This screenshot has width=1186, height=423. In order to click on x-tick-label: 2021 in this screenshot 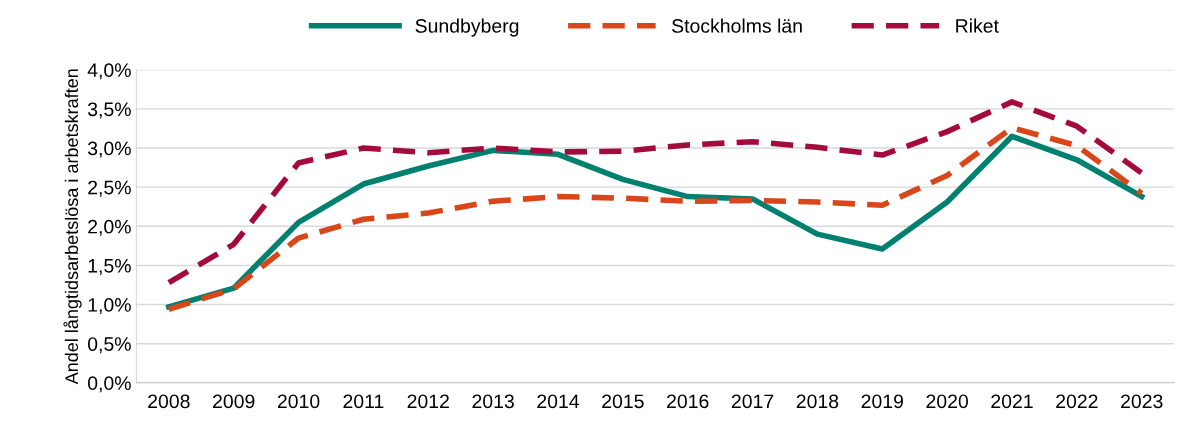, I will do `click(1012, 401)`.